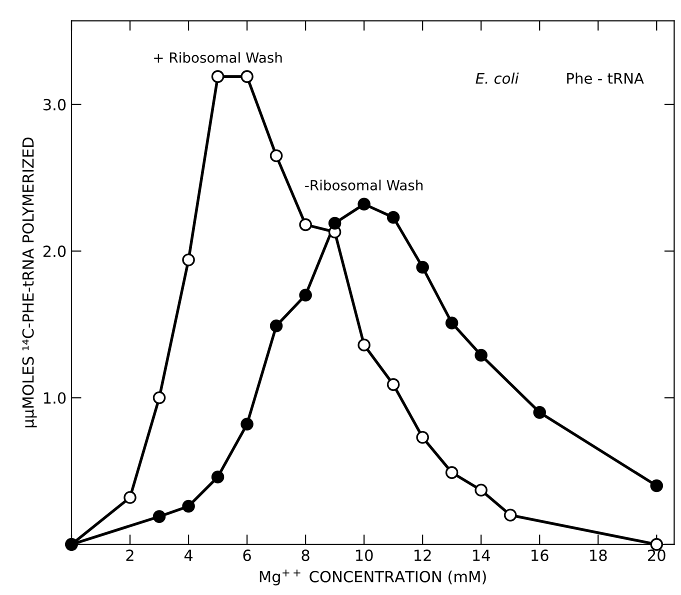 Image resolution: width=681 pixels, height=595 pixels. What do you see at coordinates (218, 57) in the screenshot?
I see `series-label: + Ribosomal Wash` at bounding box center [218, 57].